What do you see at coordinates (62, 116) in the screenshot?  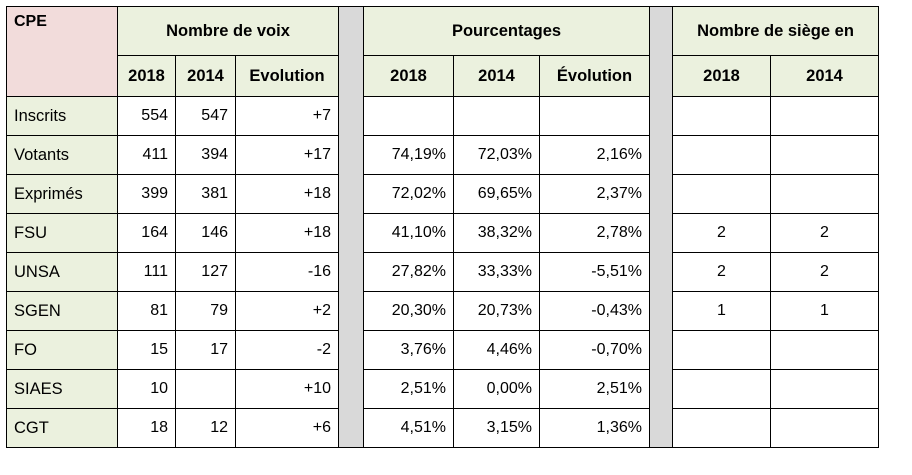 I see `row-label: Inscrits` at bounding box center [62, 116].